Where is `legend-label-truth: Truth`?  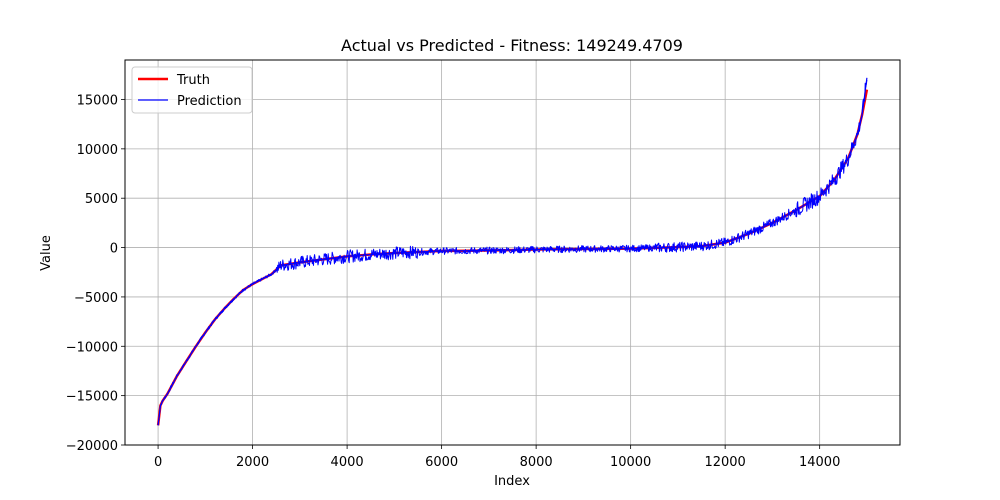 legend-label-truth: Truth is located at coordinates (193, 80).